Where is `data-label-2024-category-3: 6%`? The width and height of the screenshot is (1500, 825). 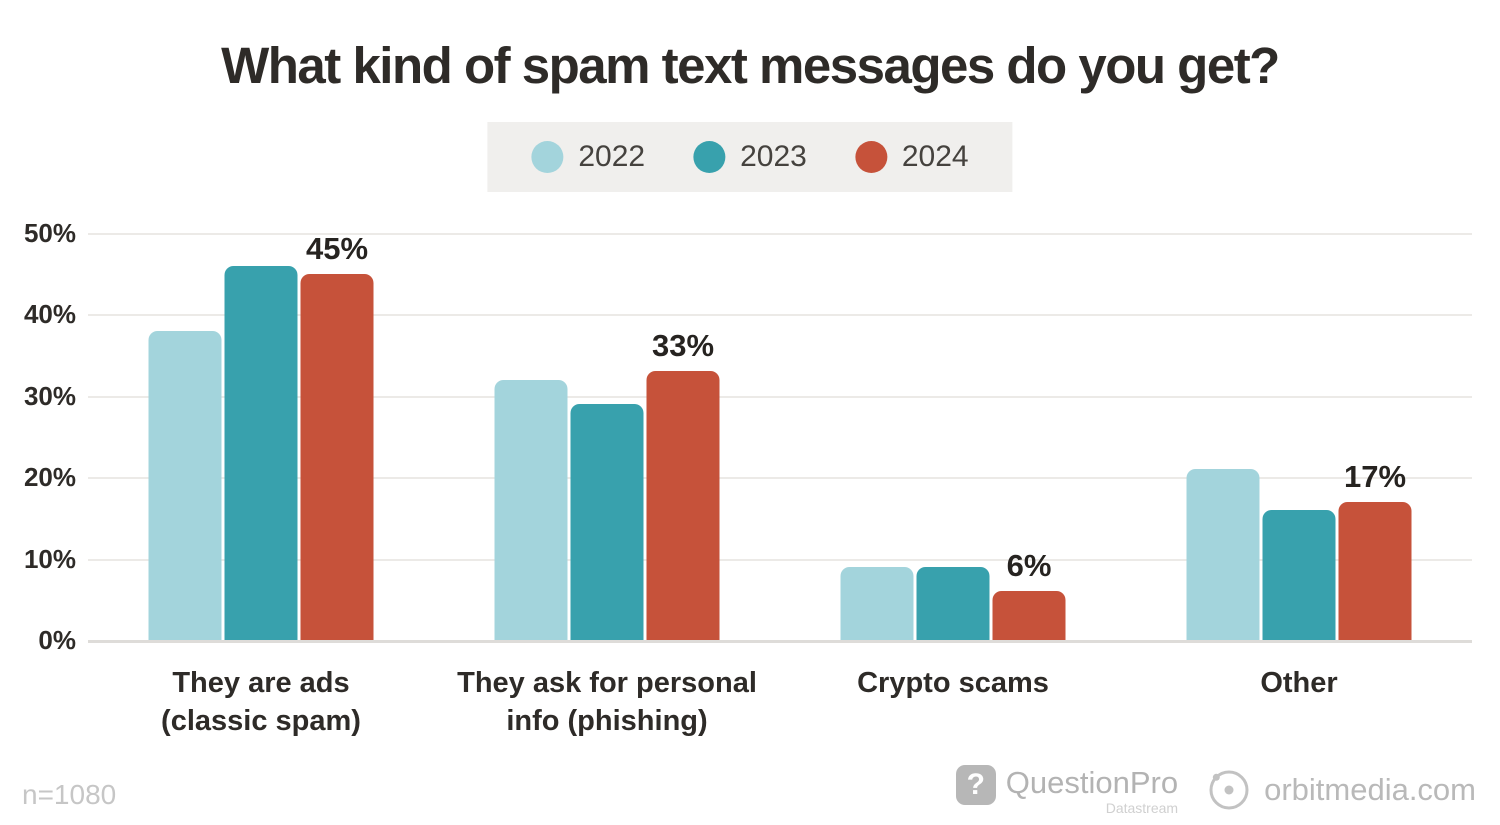
data-label-2024-category-3: 6% is located at coordinates (1029, 566).